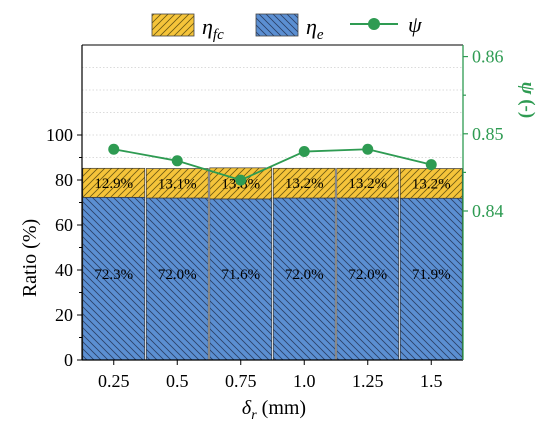 The width and height of the screenshot is (550, 430). What do you see at coordinates (64, 180) in the screenshot?
I see `y-tick-label: 80` at bounding box center [64, 180].